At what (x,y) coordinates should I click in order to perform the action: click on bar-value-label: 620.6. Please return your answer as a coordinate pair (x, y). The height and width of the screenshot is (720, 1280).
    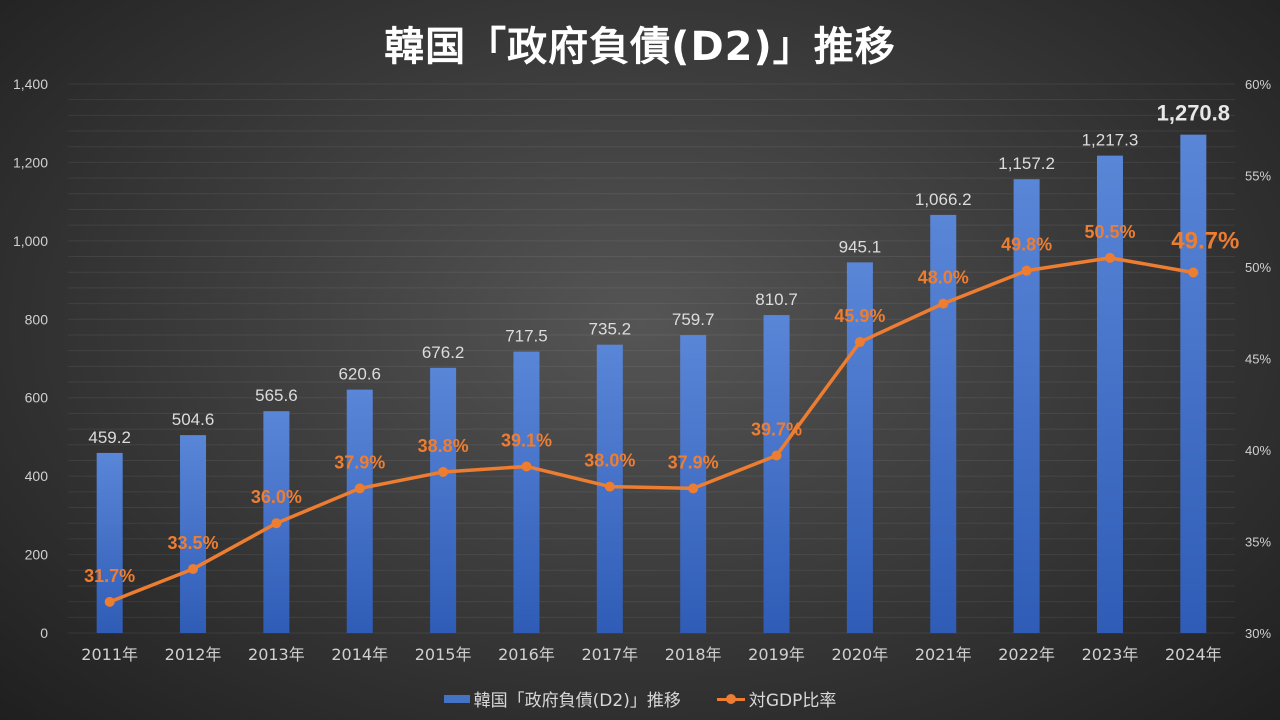
    Looking at the image, I should click on (359, 374).